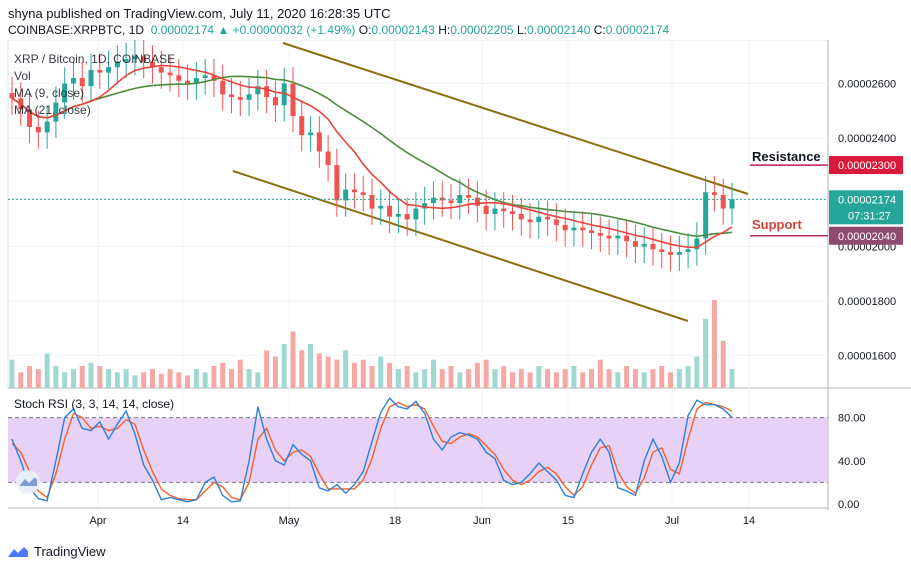 The image size is (911, 572). What do you see at coordinates (599, 30) in the screenshot?
I see `close-label: C:` at bounding box center [599, 30].